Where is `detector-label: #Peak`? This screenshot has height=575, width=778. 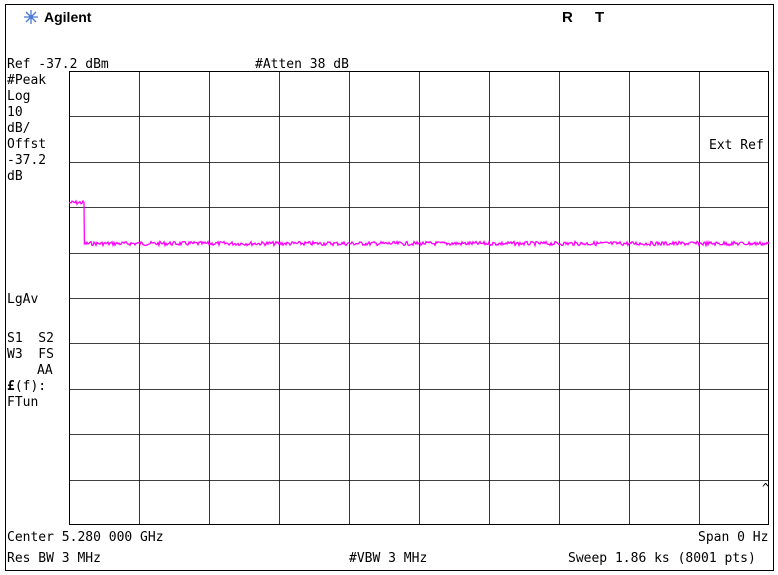 detector-label: #Peak is located at coordinates (27, 80).